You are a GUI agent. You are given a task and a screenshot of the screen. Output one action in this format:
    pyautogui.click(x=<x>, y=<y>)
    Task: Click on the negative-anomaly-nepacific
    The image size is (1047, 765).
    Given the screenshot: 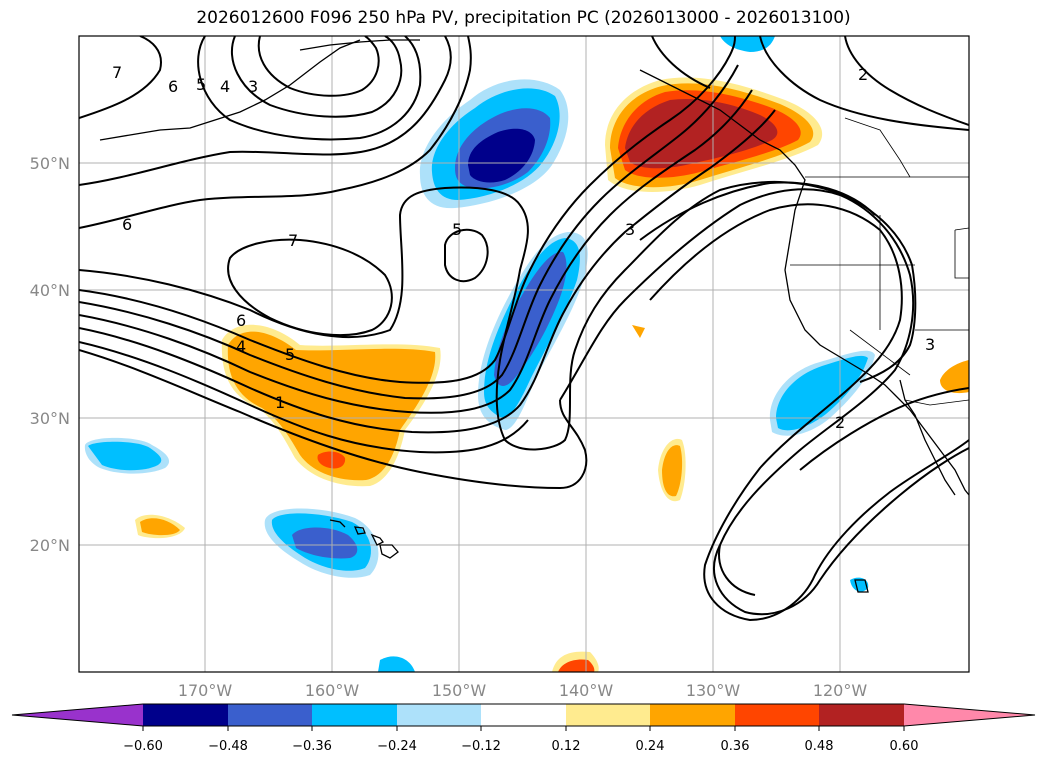 What is the action you would take?
    pyautogui.click(x=494, y=144)
    